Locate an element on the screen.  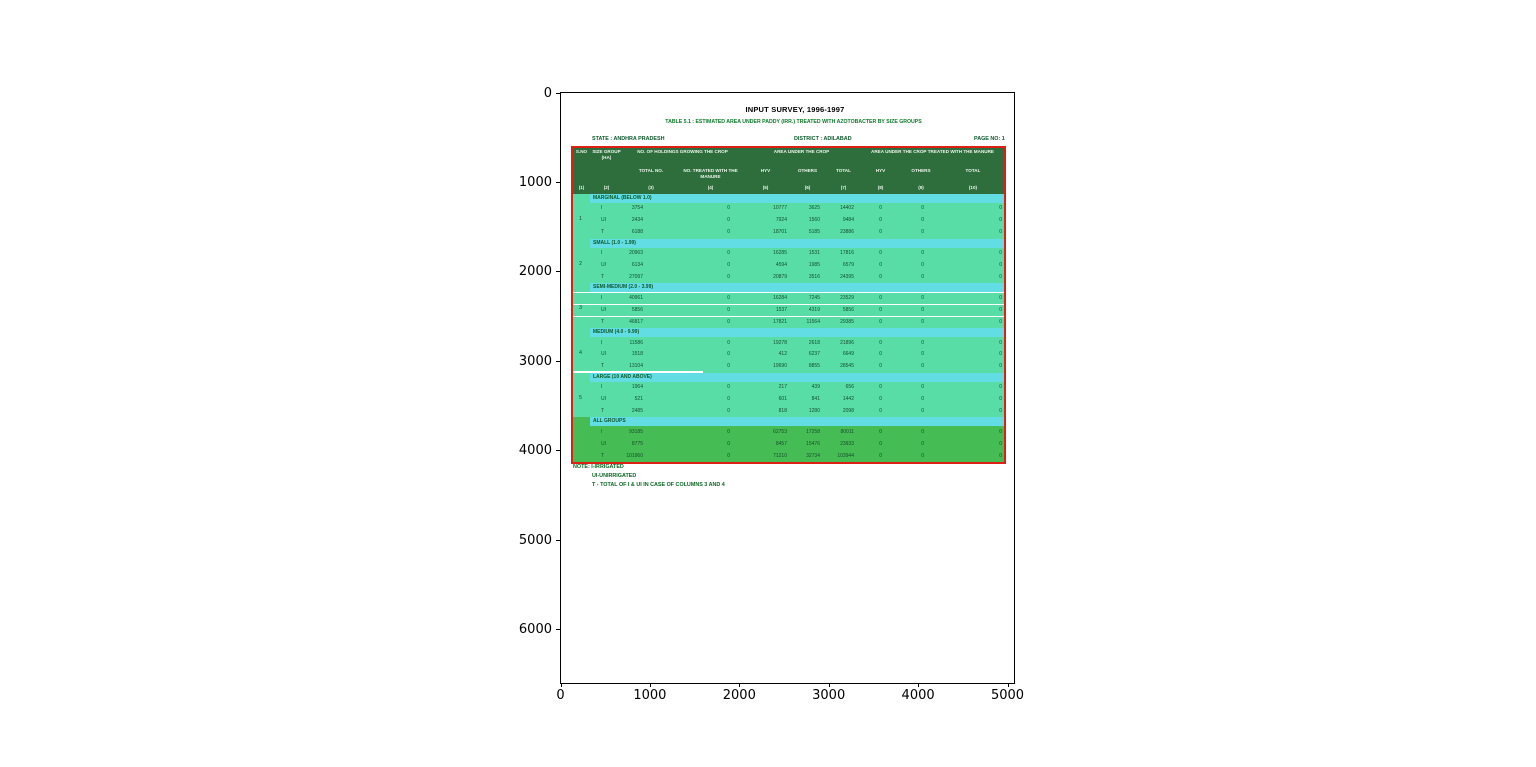
cell: 8775 is located at coordinates (637, 443).